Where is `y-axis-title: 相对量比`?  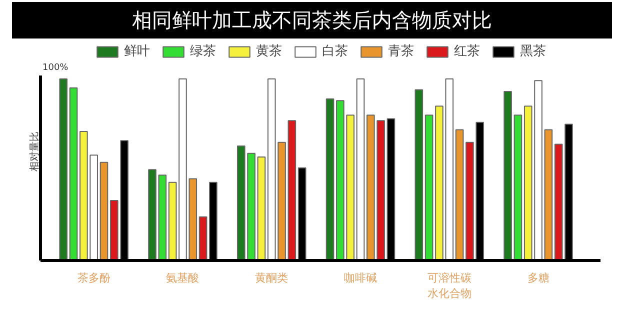
y-axis-title: 相对量比 is located at coordinates (34, 152).